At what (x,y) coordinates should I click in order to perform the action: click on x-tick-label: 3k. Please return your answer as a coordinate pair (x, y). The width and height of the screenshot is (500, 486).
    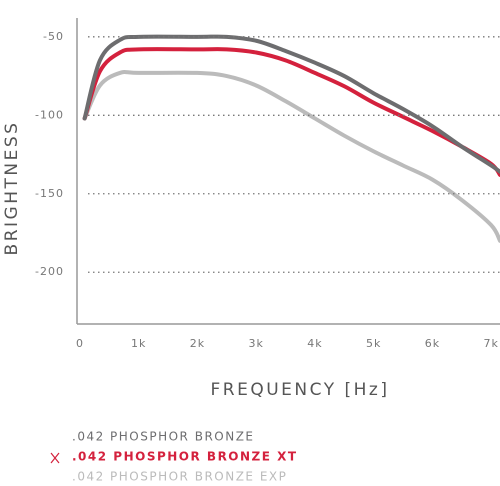
    Looking at the image, I should click on (256, 343).